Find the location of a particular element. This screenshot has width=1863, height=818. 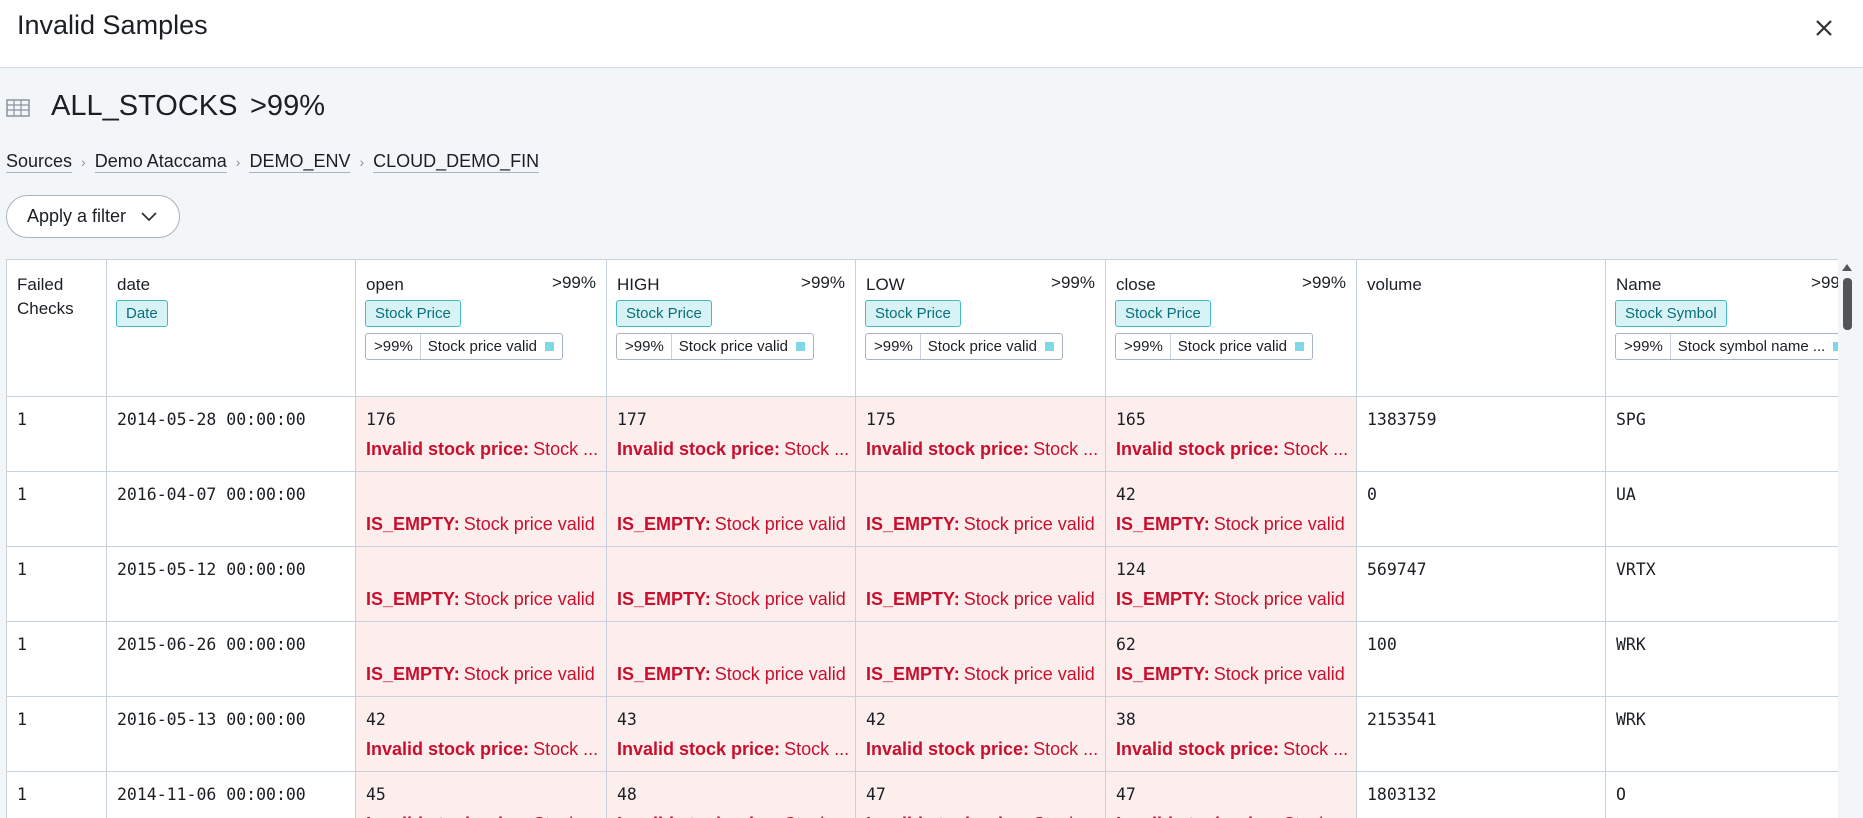

table-cell: SPG is located at coordinates (1722, 434).